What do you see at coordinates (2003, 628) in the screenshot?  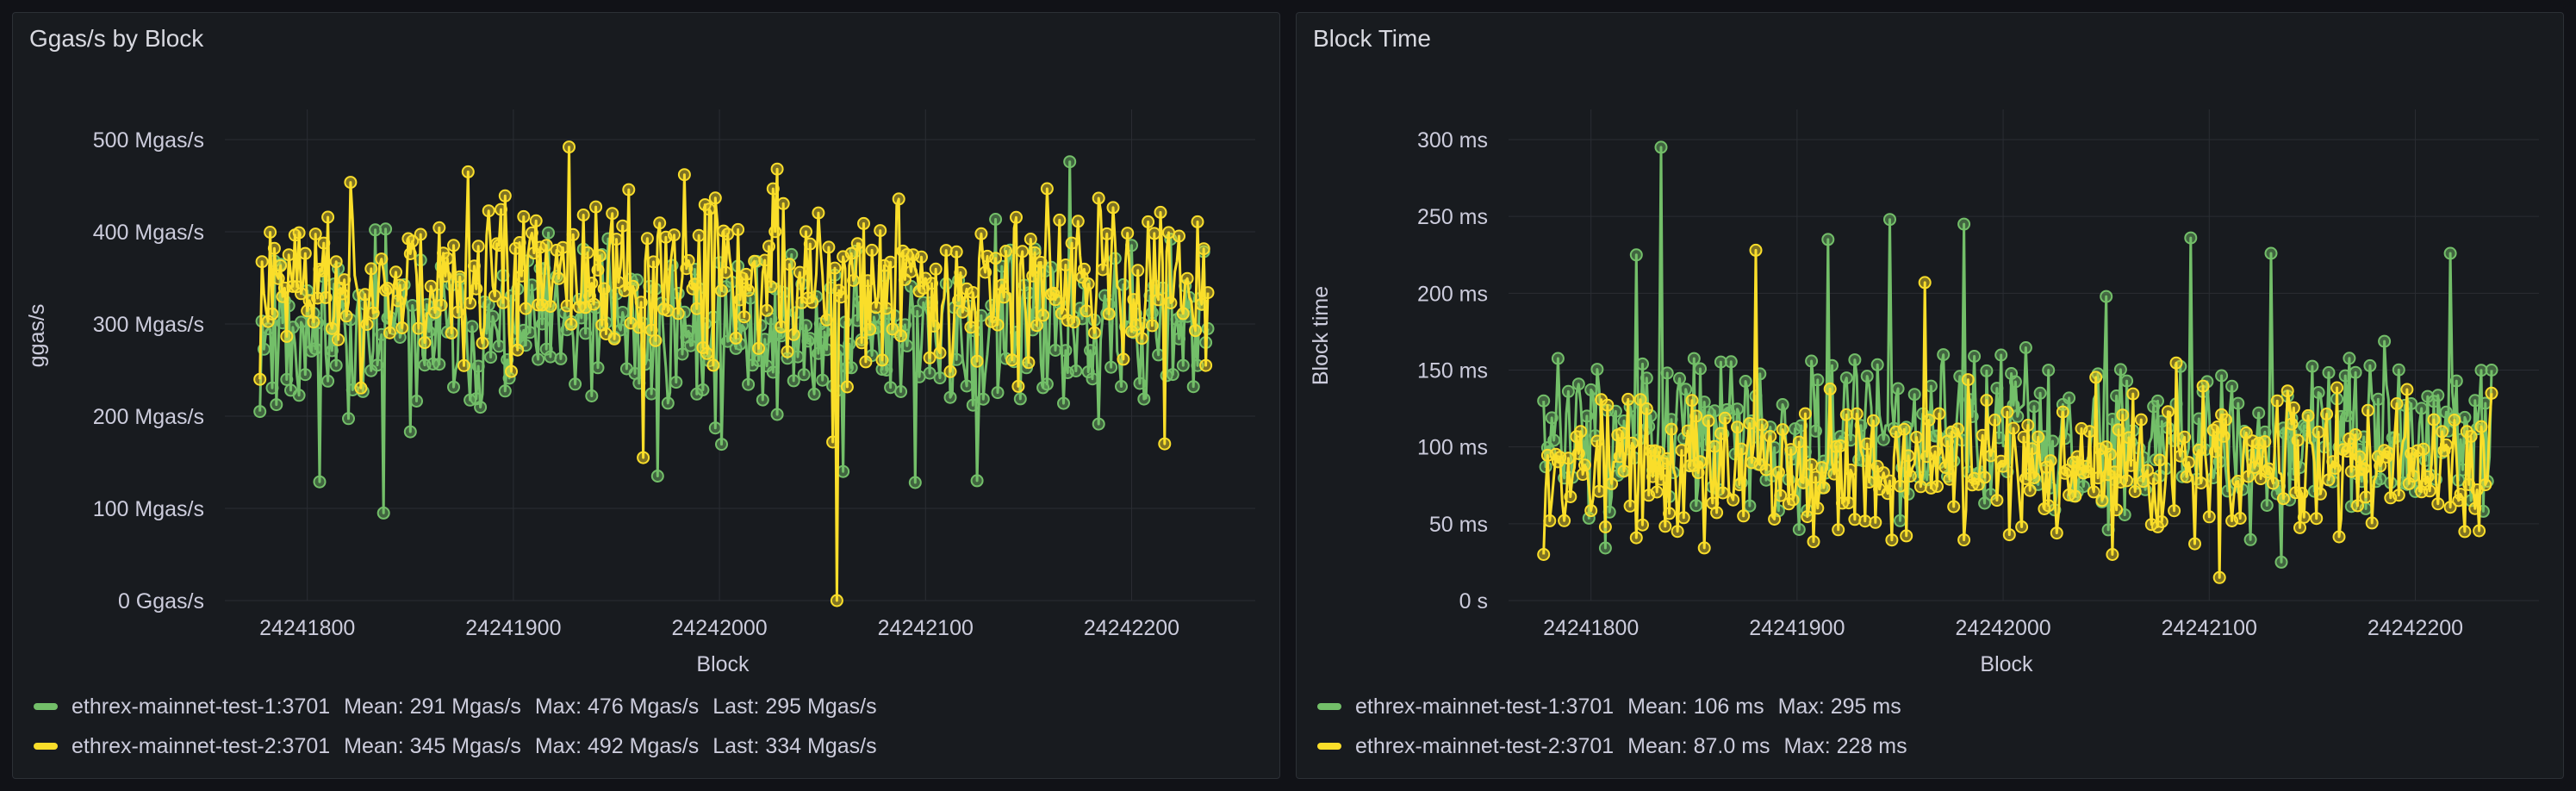 I see `x-tick-label: 24242000` at bounding box center [2003, 628].